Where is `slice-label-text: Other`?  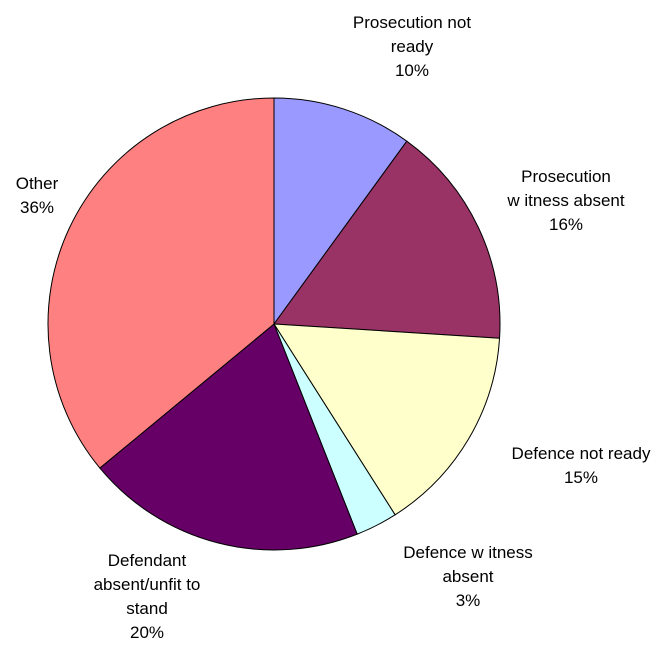
slice-label-text: Other is located at coordinates (37, 183).